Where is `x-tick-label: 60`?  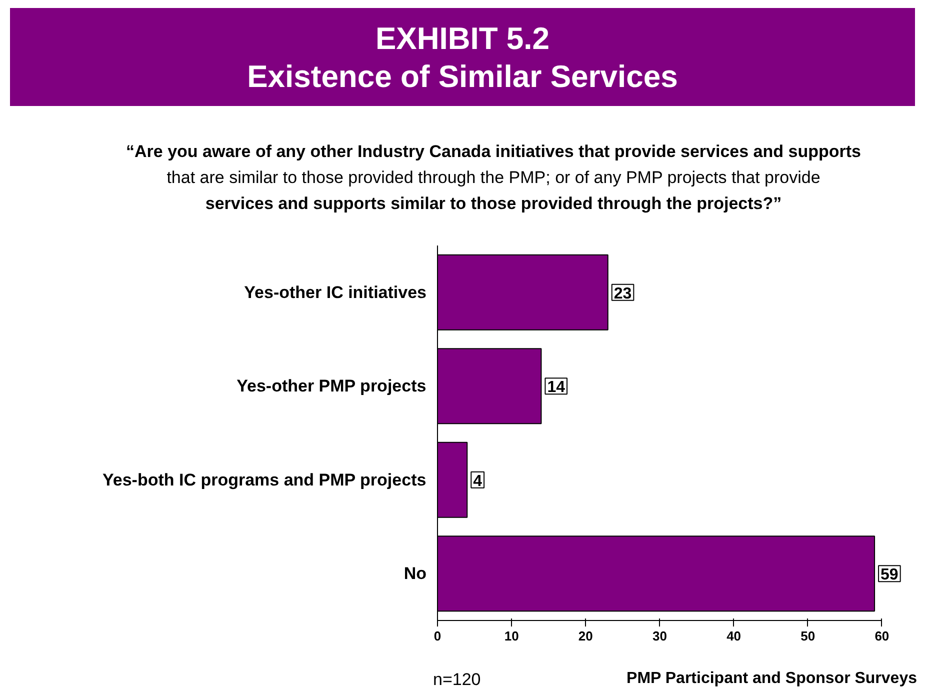
x-tick-label: 60 is located at coordinates (882, 636).